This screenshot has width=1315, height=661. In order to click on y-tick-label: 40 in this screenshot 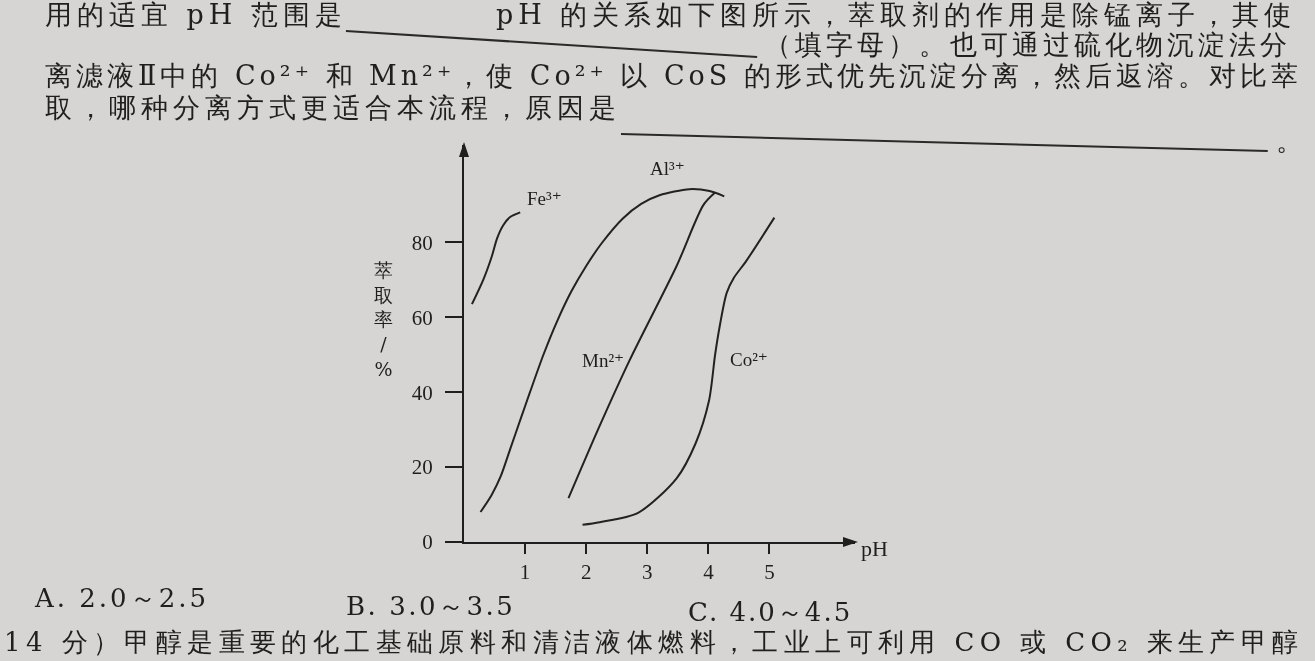, I will do `click(422, 392)`.